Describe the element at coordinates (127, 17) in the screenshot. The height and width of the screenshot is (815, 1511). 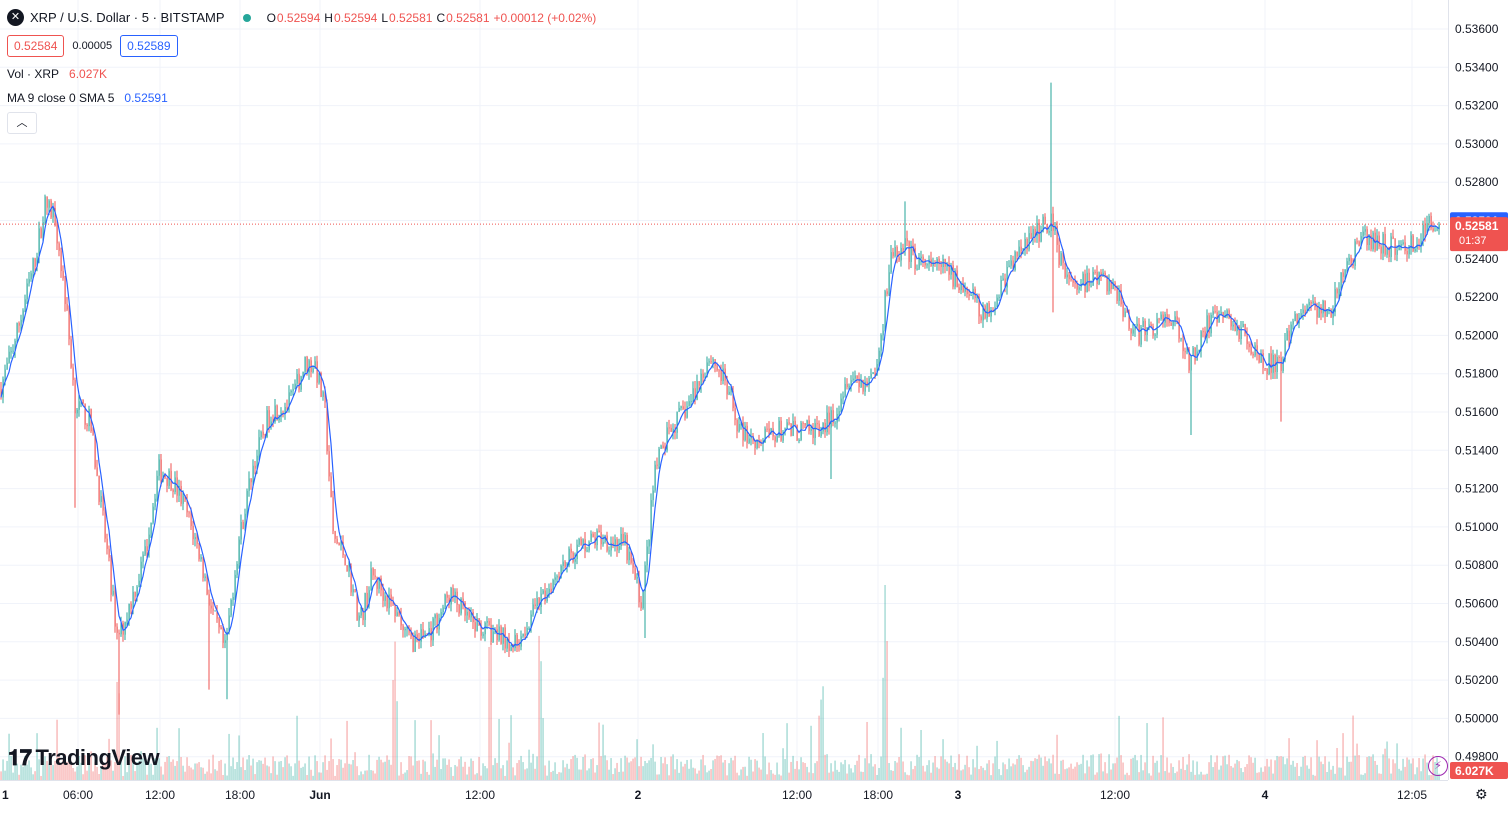
I see `symbol-title: XRP / U.S. Dollar · 5 · BITSTAMP` at that location.